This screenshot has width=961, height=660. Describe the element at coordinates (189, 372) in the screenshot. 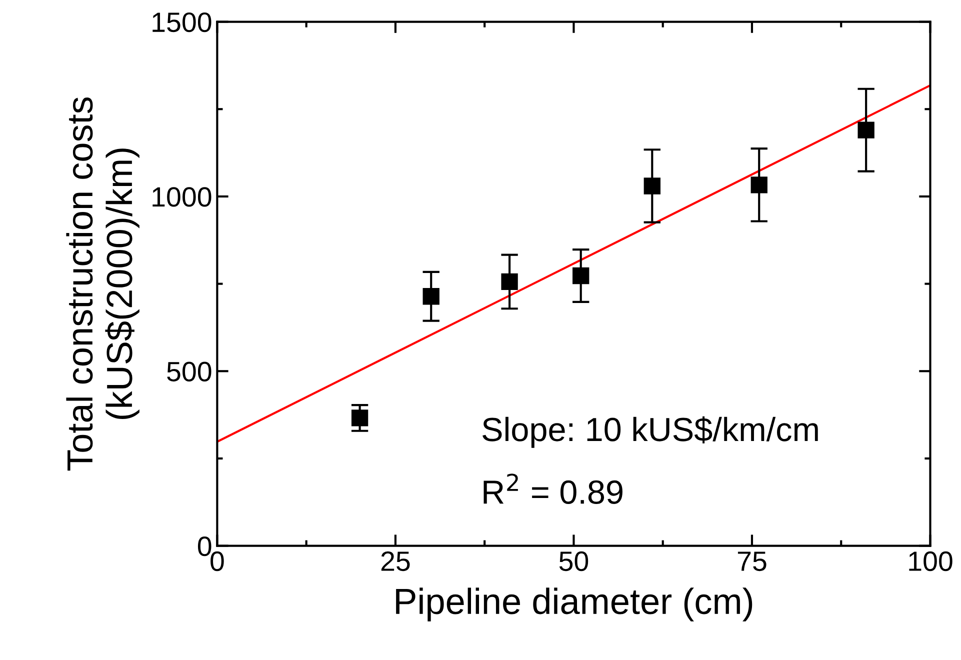

I see `y-tick-label: 500` at that location.